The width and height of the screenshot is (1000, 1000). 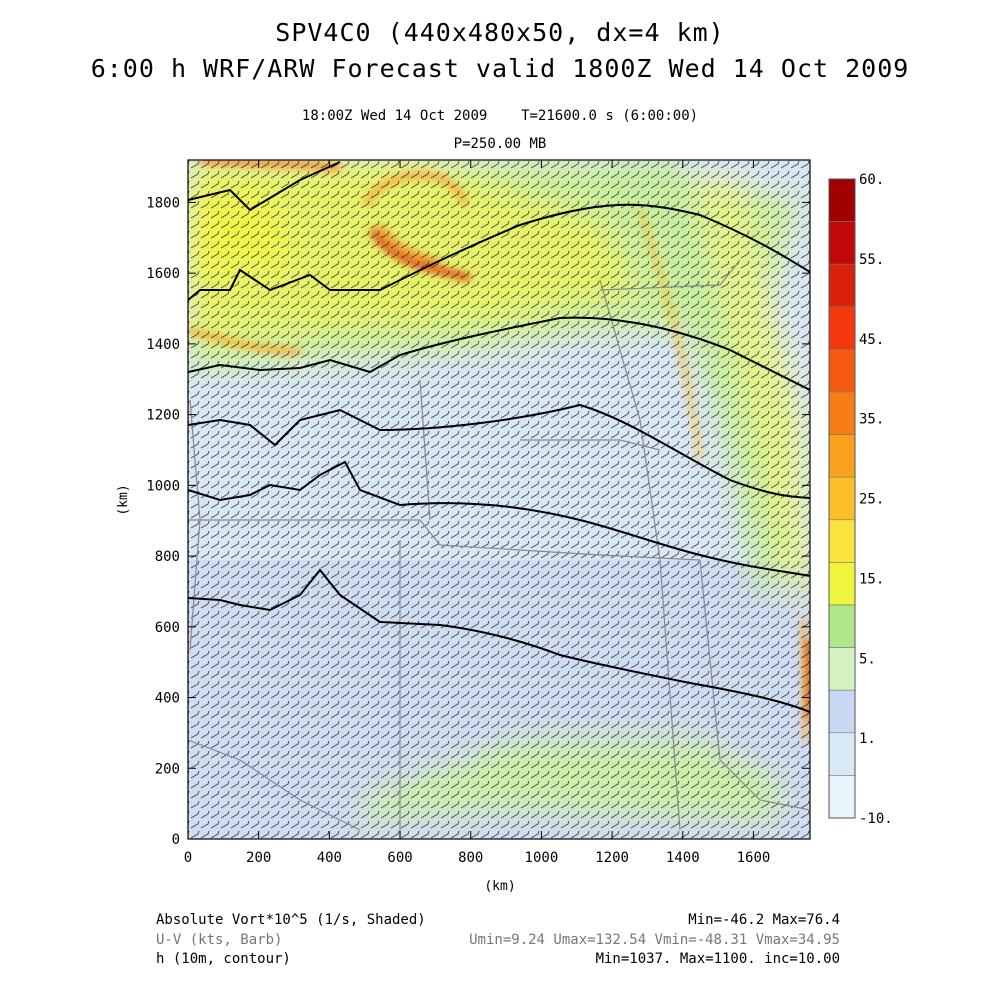 I want to click on y-tick-label-9: 1800, so click(x=163, y=203).